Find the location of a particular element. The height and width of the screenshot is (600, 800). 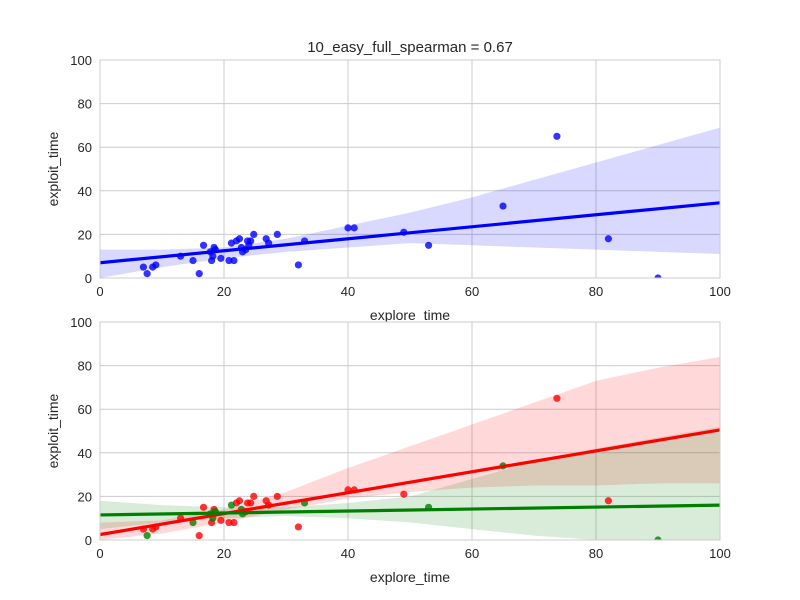

red-regression-line is located at coordinates (410, 482).